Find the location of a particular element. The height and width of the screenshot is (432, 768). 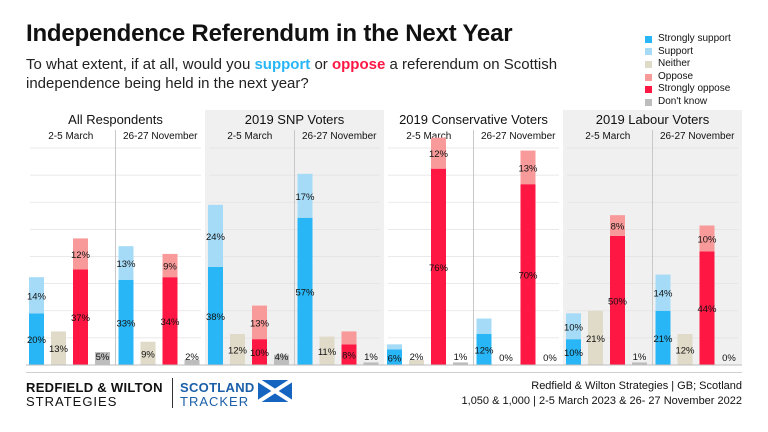

legend-item-oppose: Oppose is located at coordinates (688, 77).